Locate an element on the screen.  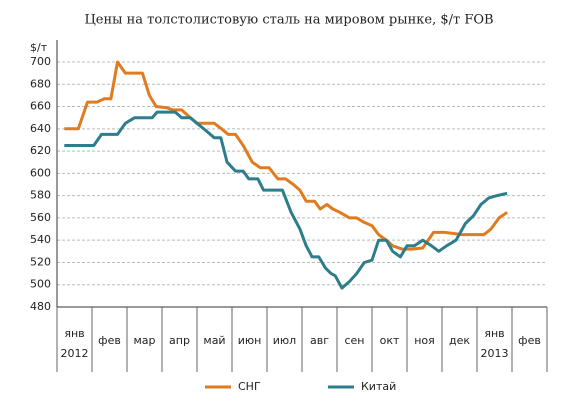
y-tick-label: 600 is located at coordinates (40, 172).